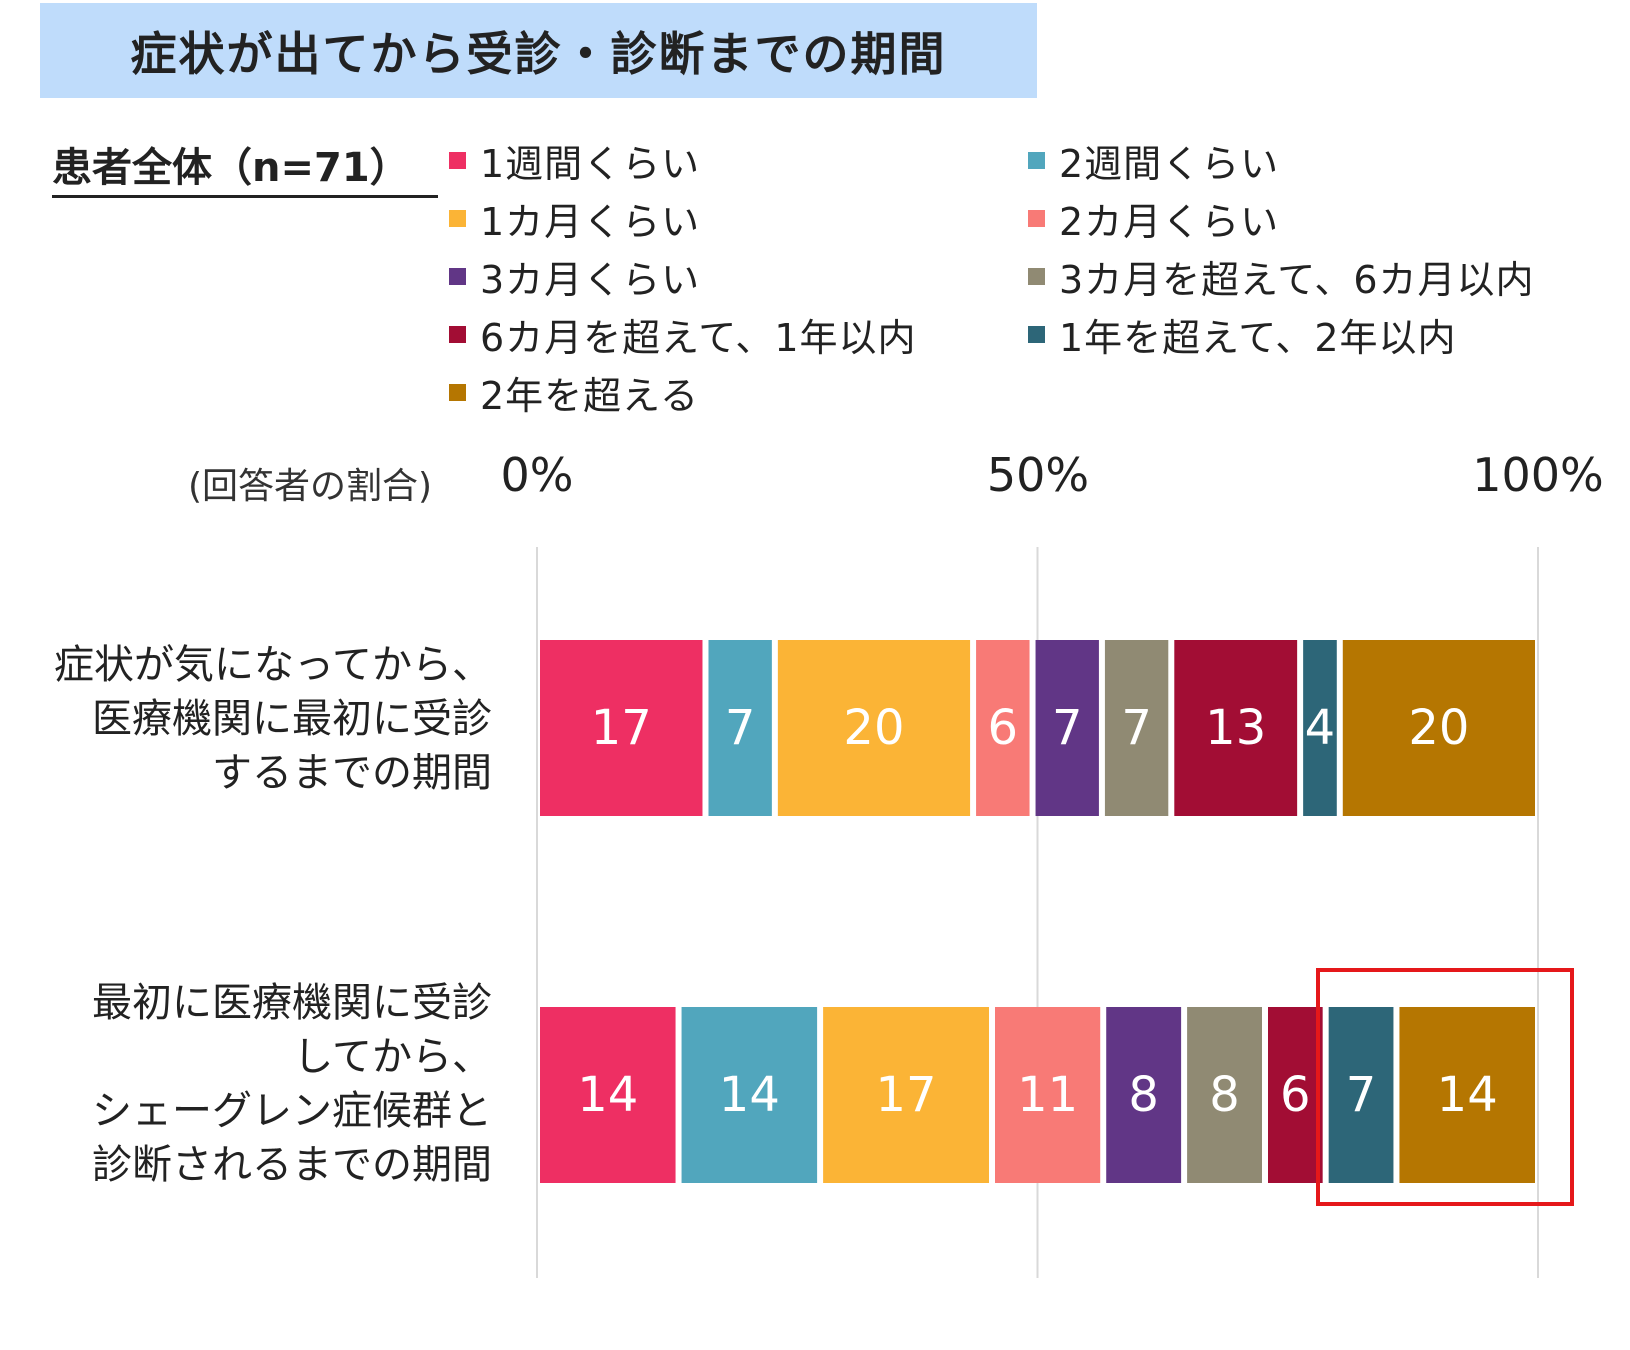 The height and width of the screenshot is (1350, 1630). I want to click on legend-label: 1年を超えて、2年以内, so click(1258, 337).